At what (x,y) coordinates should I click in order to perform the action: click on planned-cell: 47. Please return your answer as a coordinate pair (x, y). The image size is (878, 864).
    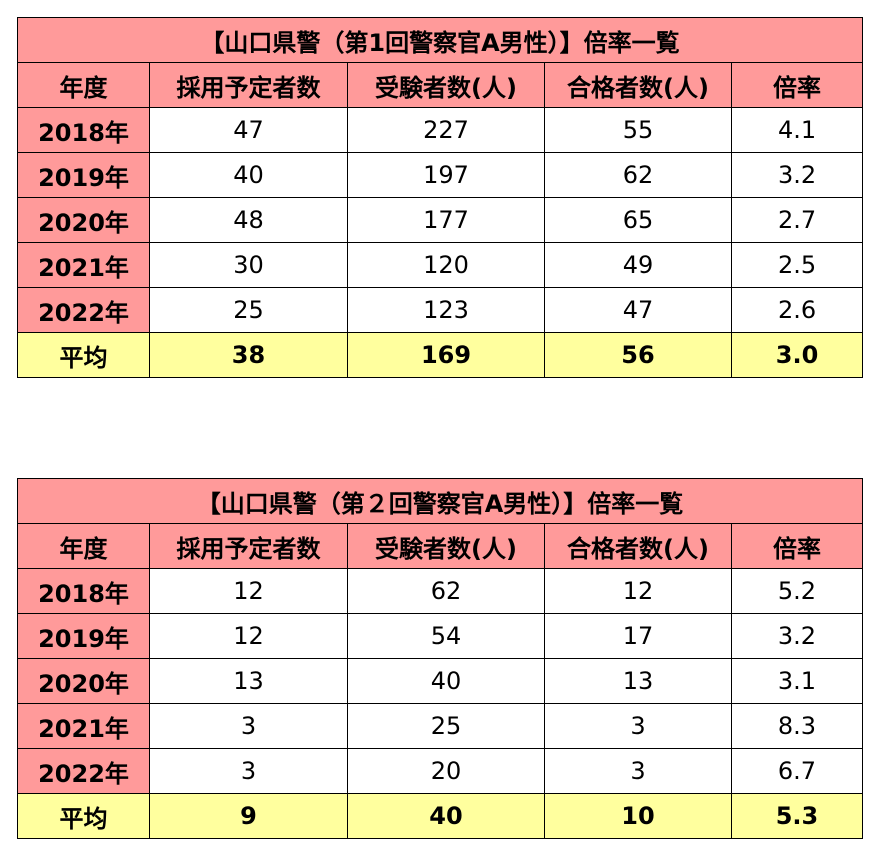
    Looking at the image, I should click on (248, 130).